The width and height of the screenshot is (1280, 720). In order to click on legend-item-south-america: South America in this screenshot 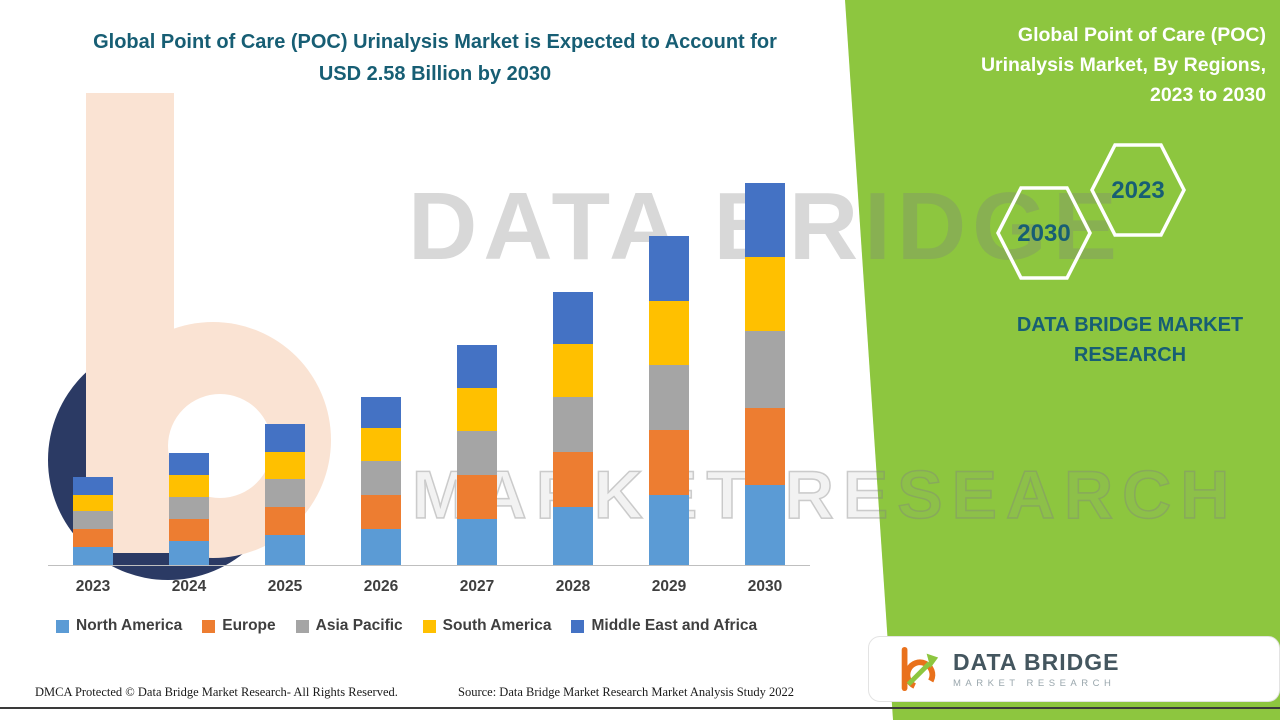, I will do `click(487, 626)`.